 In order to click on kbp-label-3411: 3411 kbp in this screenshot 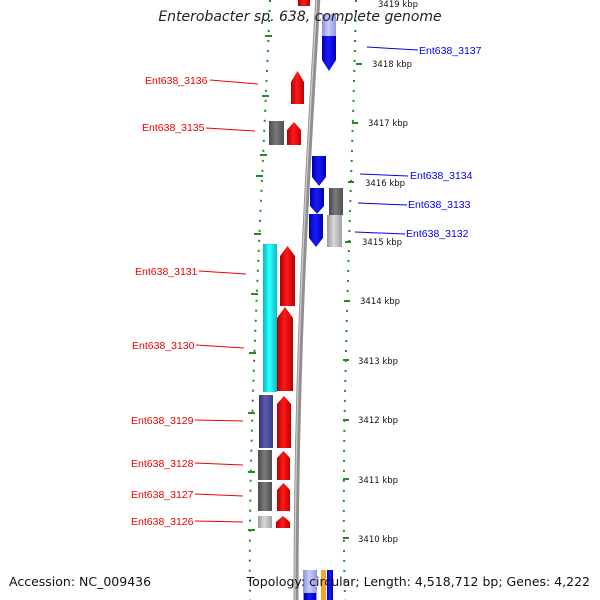, I will do `click(378, 481)`.